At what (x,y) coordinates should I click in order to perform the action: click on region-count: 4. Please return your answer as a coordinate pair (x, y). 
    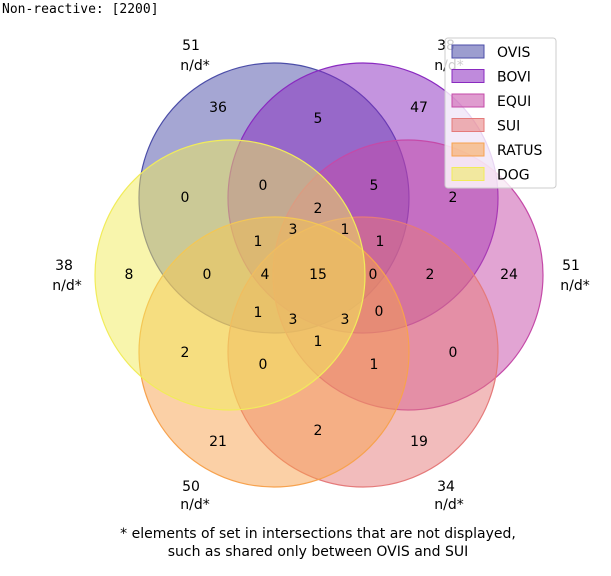
    Looking at the image, I should click on (265, 275).